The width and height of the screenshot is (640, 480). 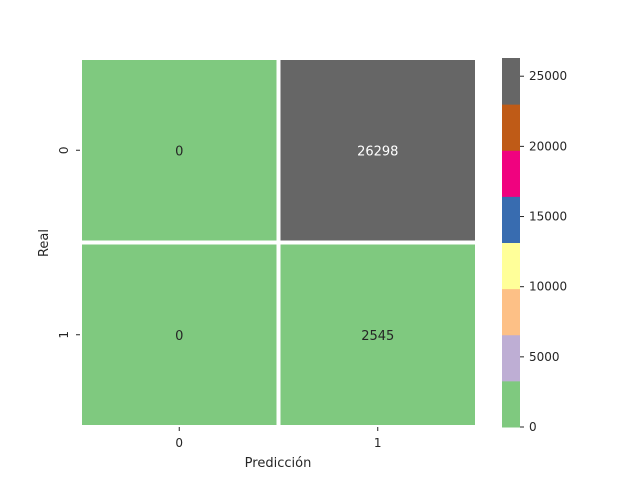 I want to click on x-tick-label: 1, so click(x=378, y=443).